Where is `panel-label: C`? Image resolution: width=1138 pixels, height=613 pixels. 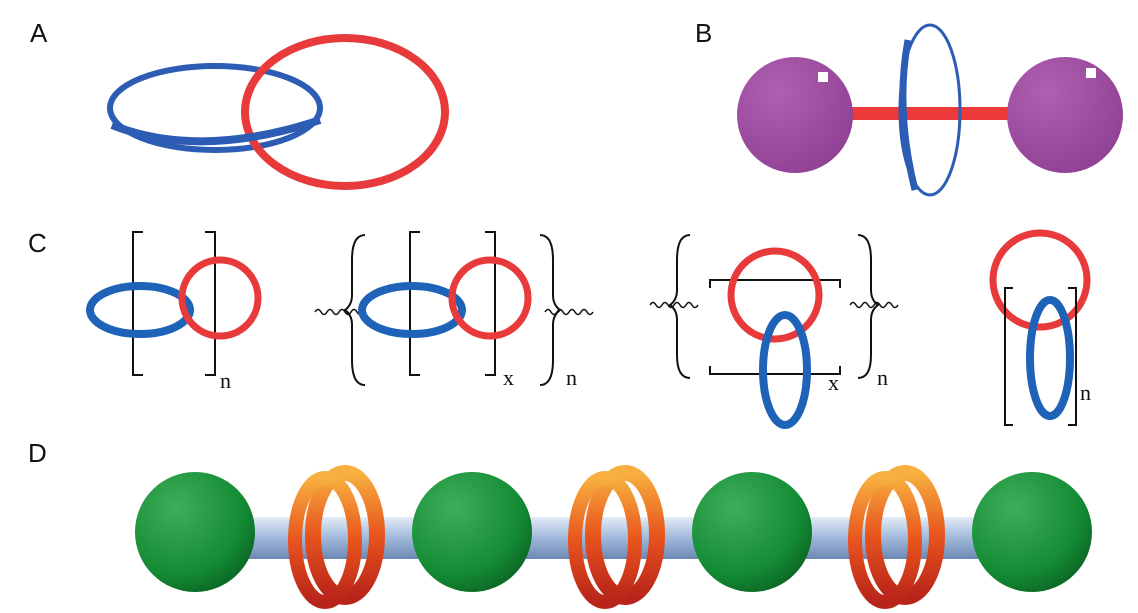
panel-label: C is located at coordinates (37, 243).